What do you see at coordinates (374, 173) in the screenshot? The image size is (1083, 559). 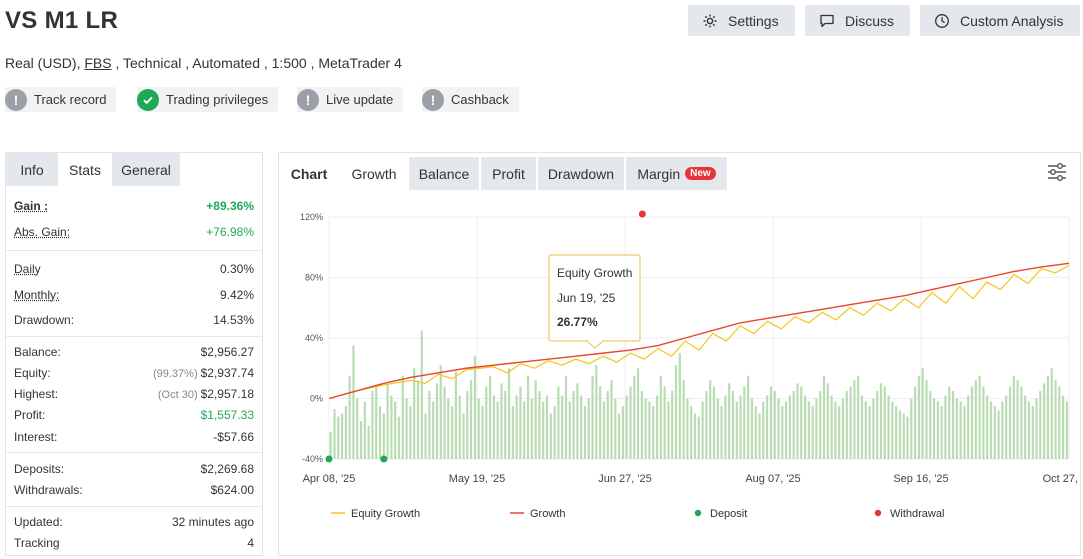 I see `tab-growth: Growth` at bounding box center [374, 173].